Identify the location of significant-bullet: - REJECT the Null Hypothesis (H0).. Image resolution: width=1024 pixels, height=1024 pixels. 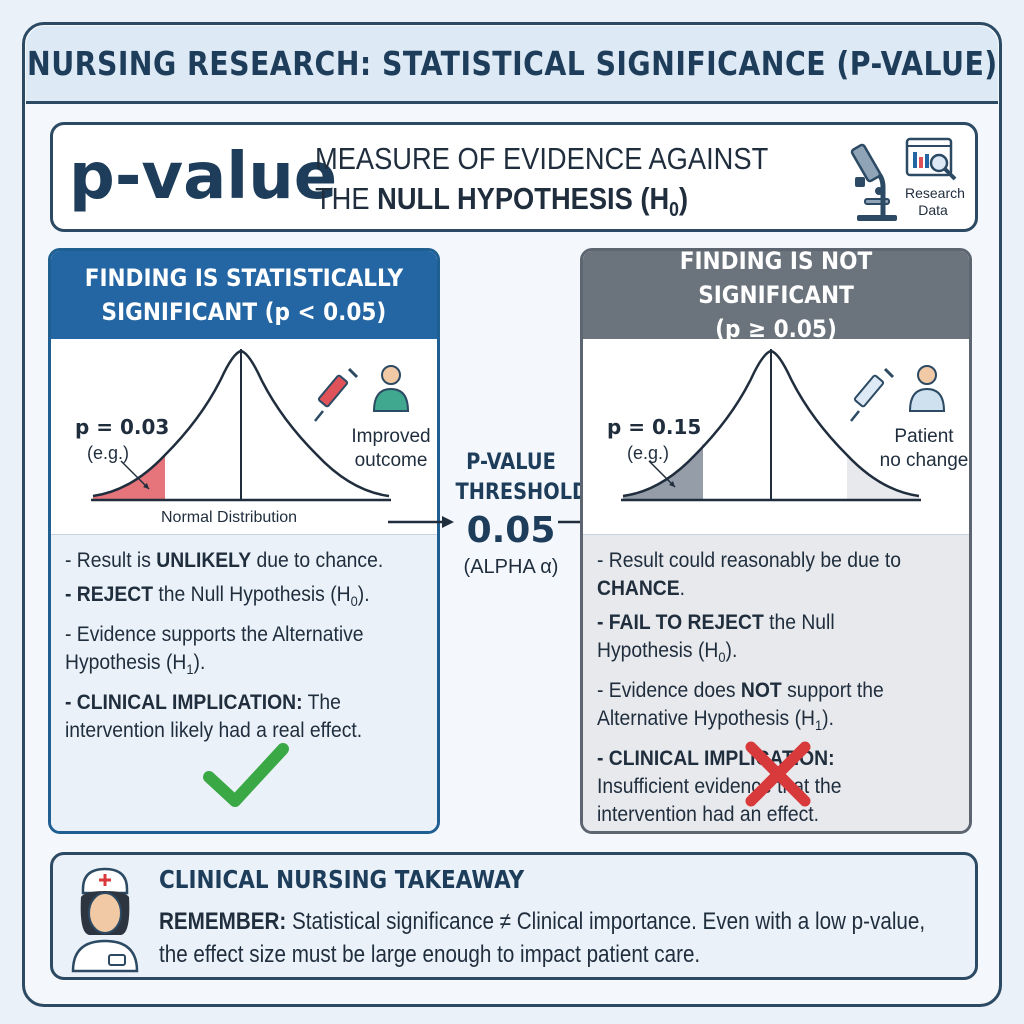
(217, 596).